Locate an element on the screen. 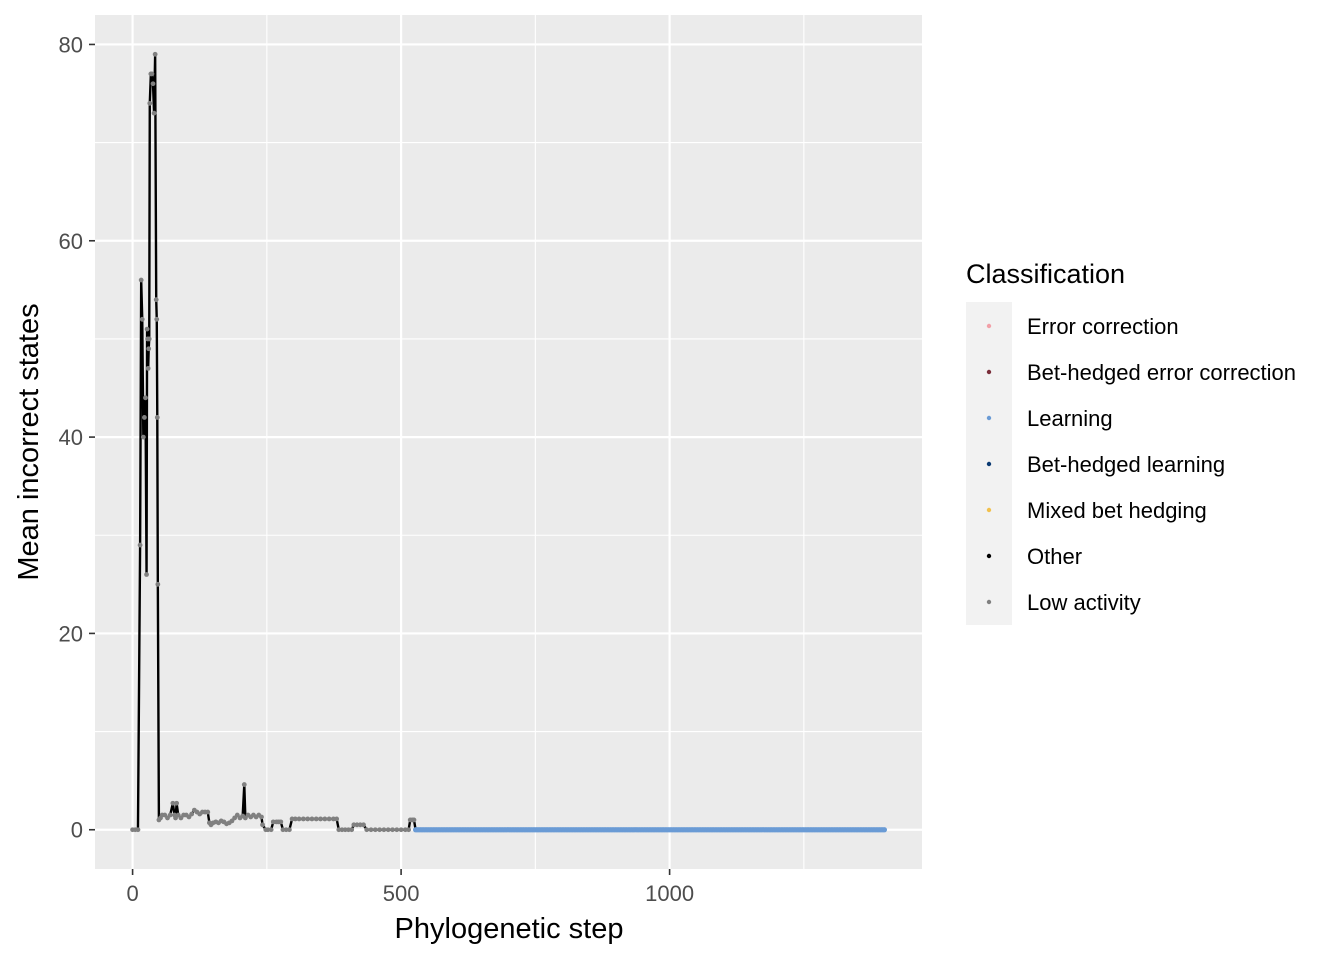 This screenshot has height=960, width=1344. y-axis-title: Mean incorrect states is located at coordinates (29, 441).